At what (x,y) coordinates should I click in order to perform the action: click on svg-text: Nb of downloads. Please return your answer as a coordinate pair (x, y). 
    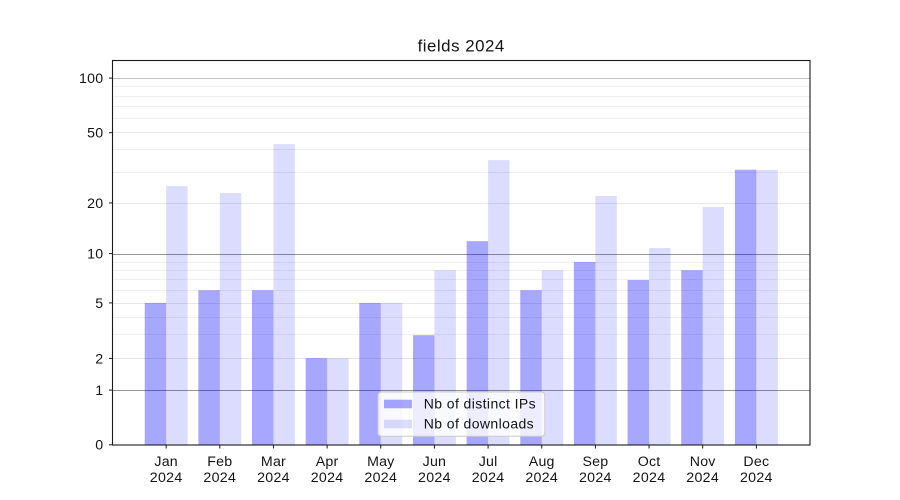
    Looking at the image, I should click on (479, 424).